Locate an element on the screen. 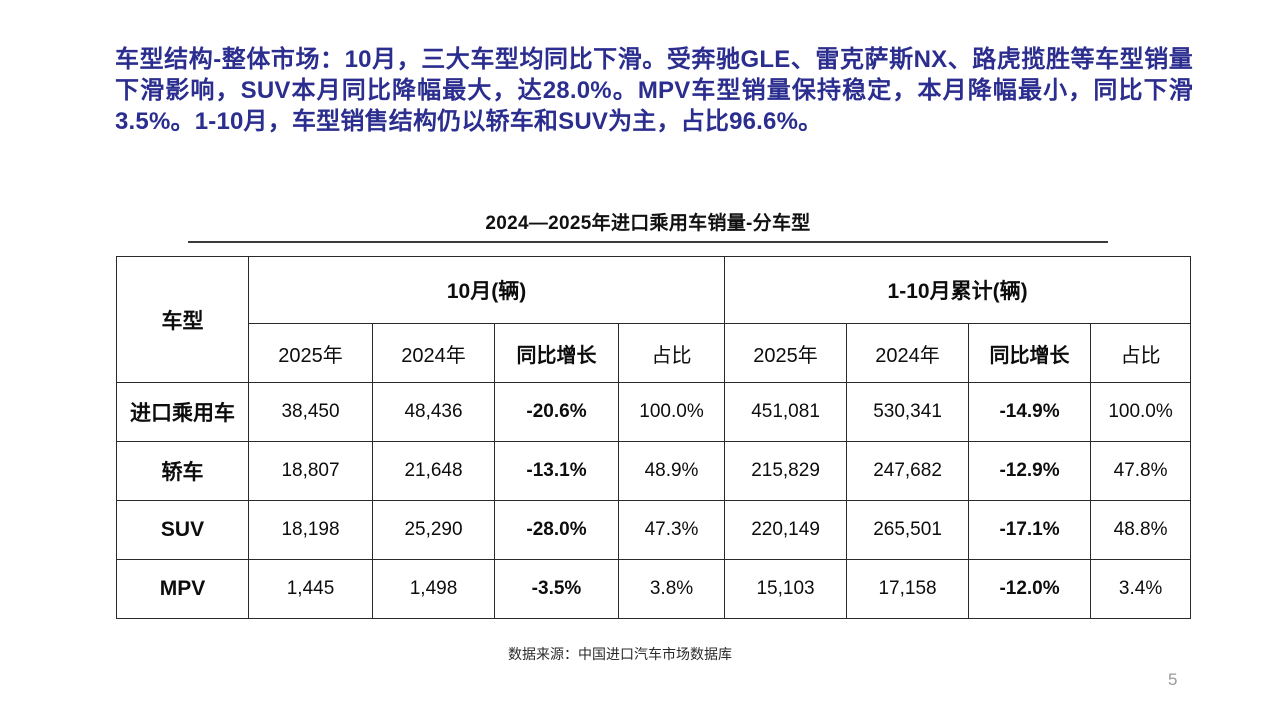 This screenshot has width=1280, height=720. subheader-month-yoy: 同比增长 is located at coordinates (556, 353).